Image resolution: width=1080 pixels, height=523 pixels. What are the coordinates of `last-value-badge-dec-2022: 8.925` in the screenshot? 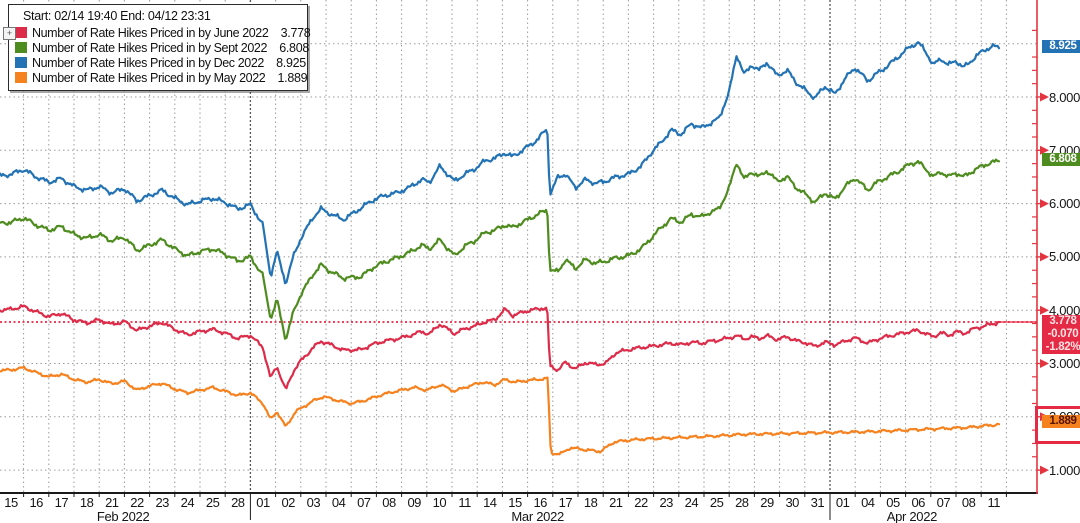 It's located at (1061, 47).